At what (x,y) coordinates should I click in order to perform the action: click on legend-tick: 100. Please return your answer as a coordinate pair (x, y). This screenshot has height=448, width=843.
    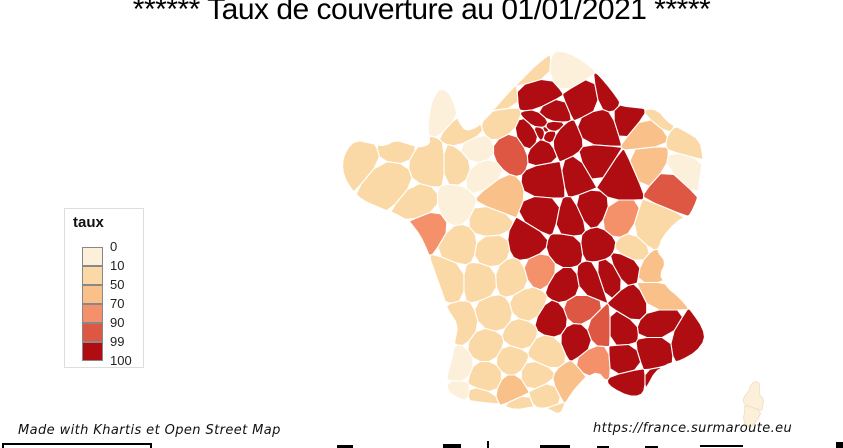
    Looking at the image, I should click on (121, 360).